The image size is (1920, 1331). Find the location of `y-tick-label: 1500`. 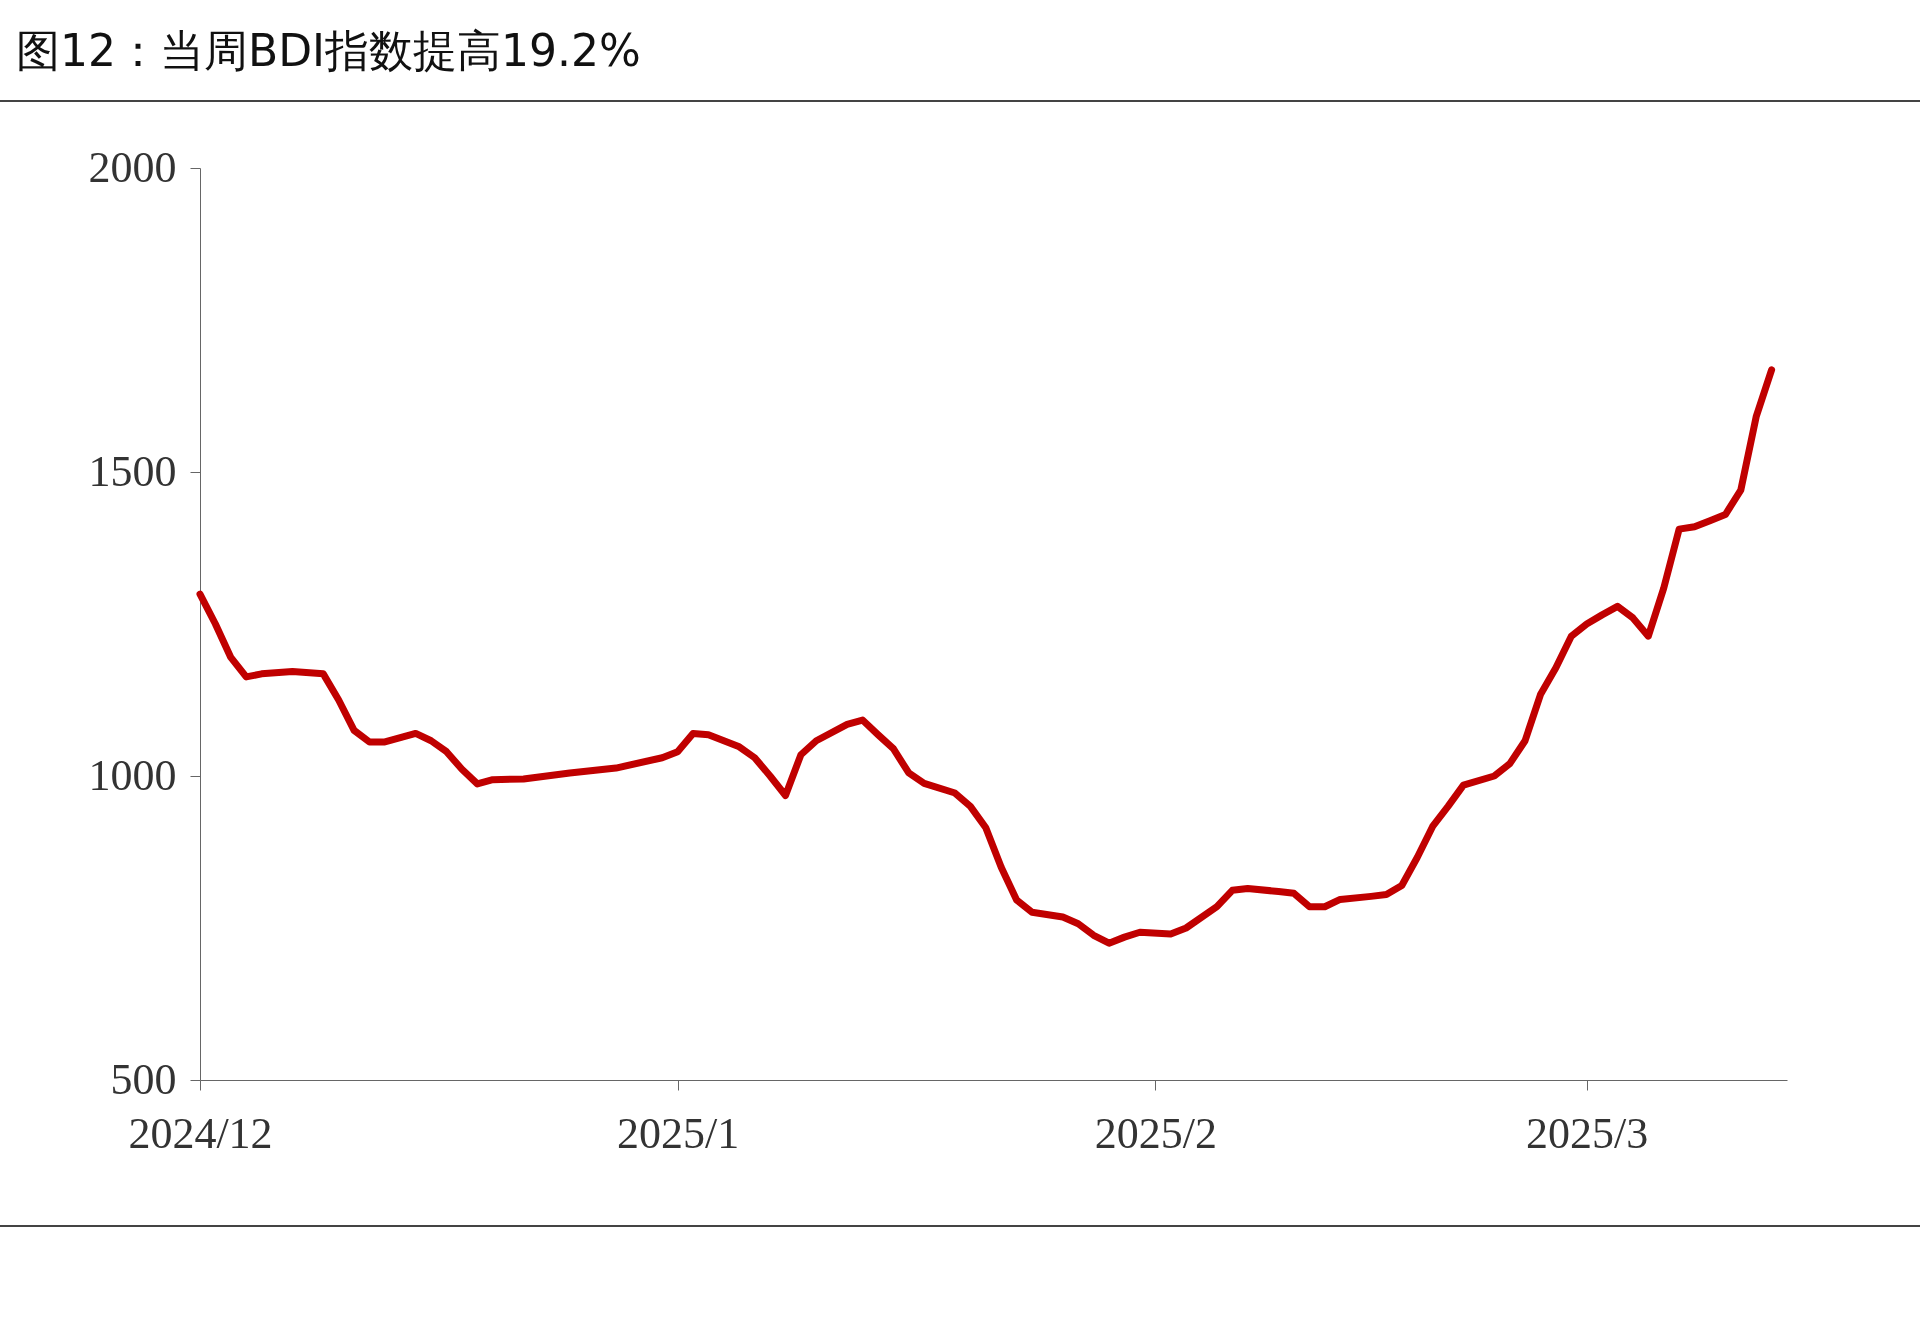

y-tick-label: 1500 is located at coordinates (132, 471).